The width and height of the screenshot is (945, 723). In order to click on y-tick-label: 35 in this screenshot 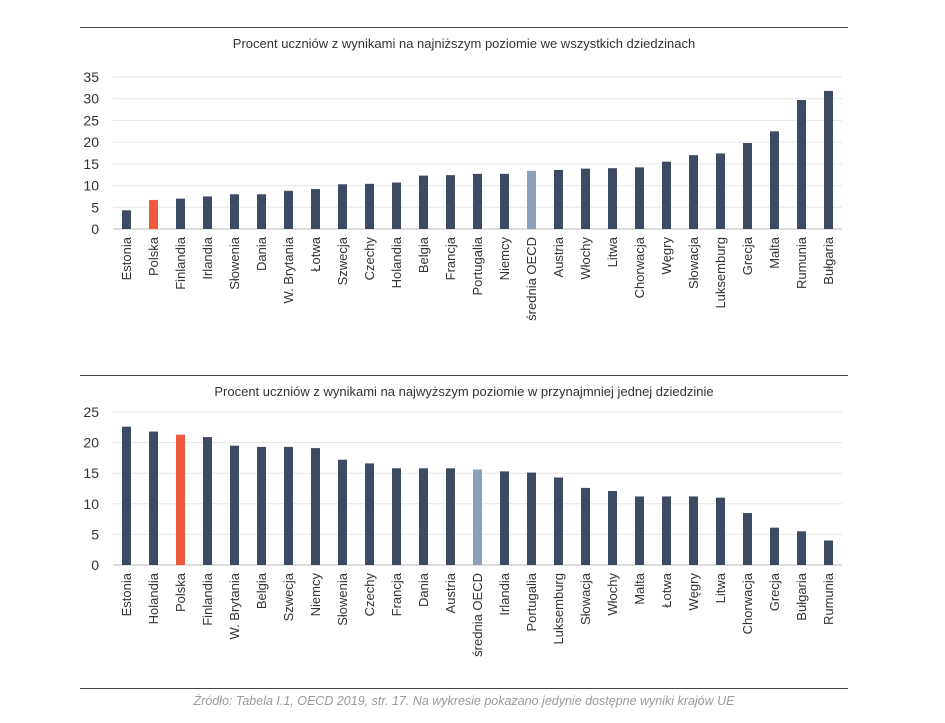, I will do `click(91, 77)`.